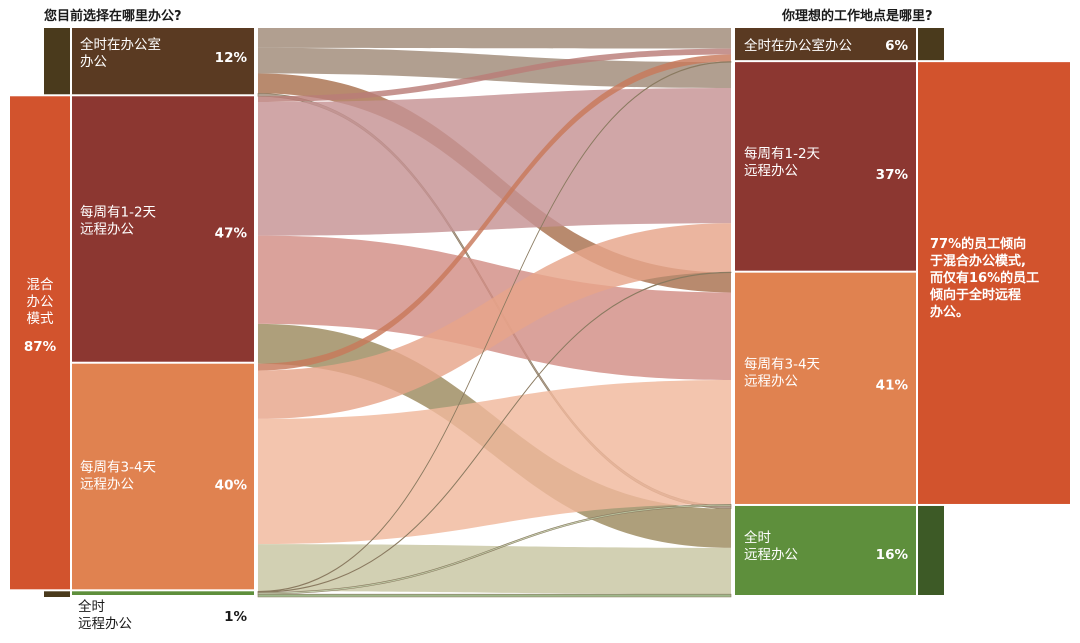  Describe the element at coordinates (91, 606) in the screenshot. I see `left-node-label-remote-line: 全时` at that location.